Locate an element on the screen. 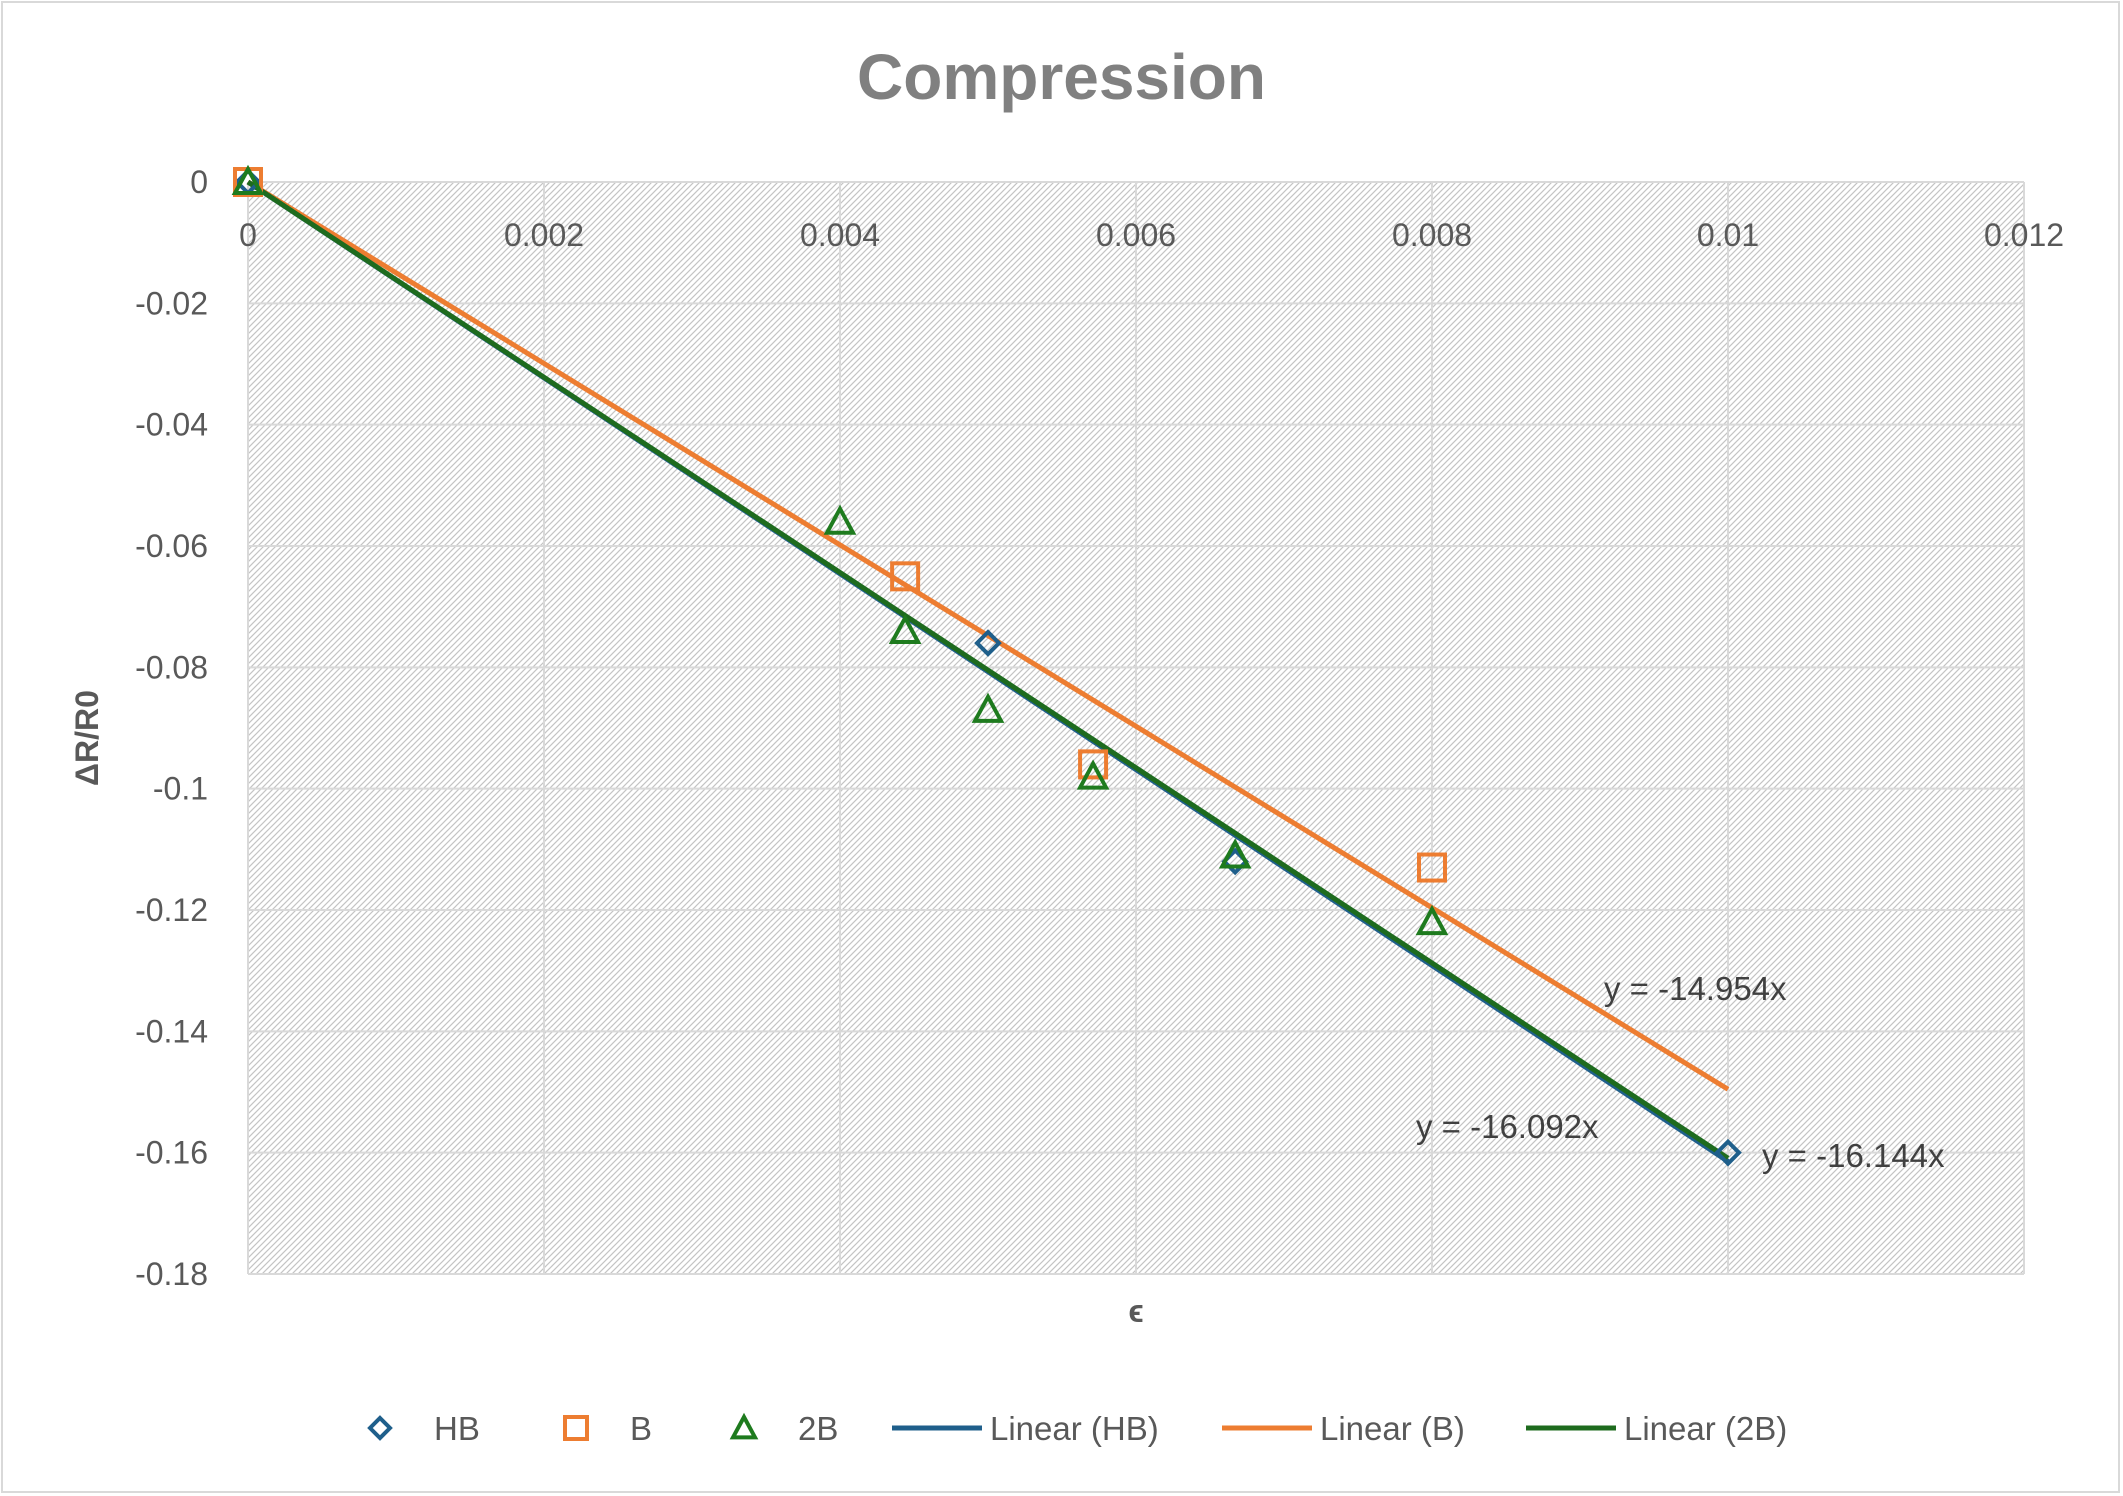  y-axis-title: ΔR/R0 is located at coordinates (87, 738).